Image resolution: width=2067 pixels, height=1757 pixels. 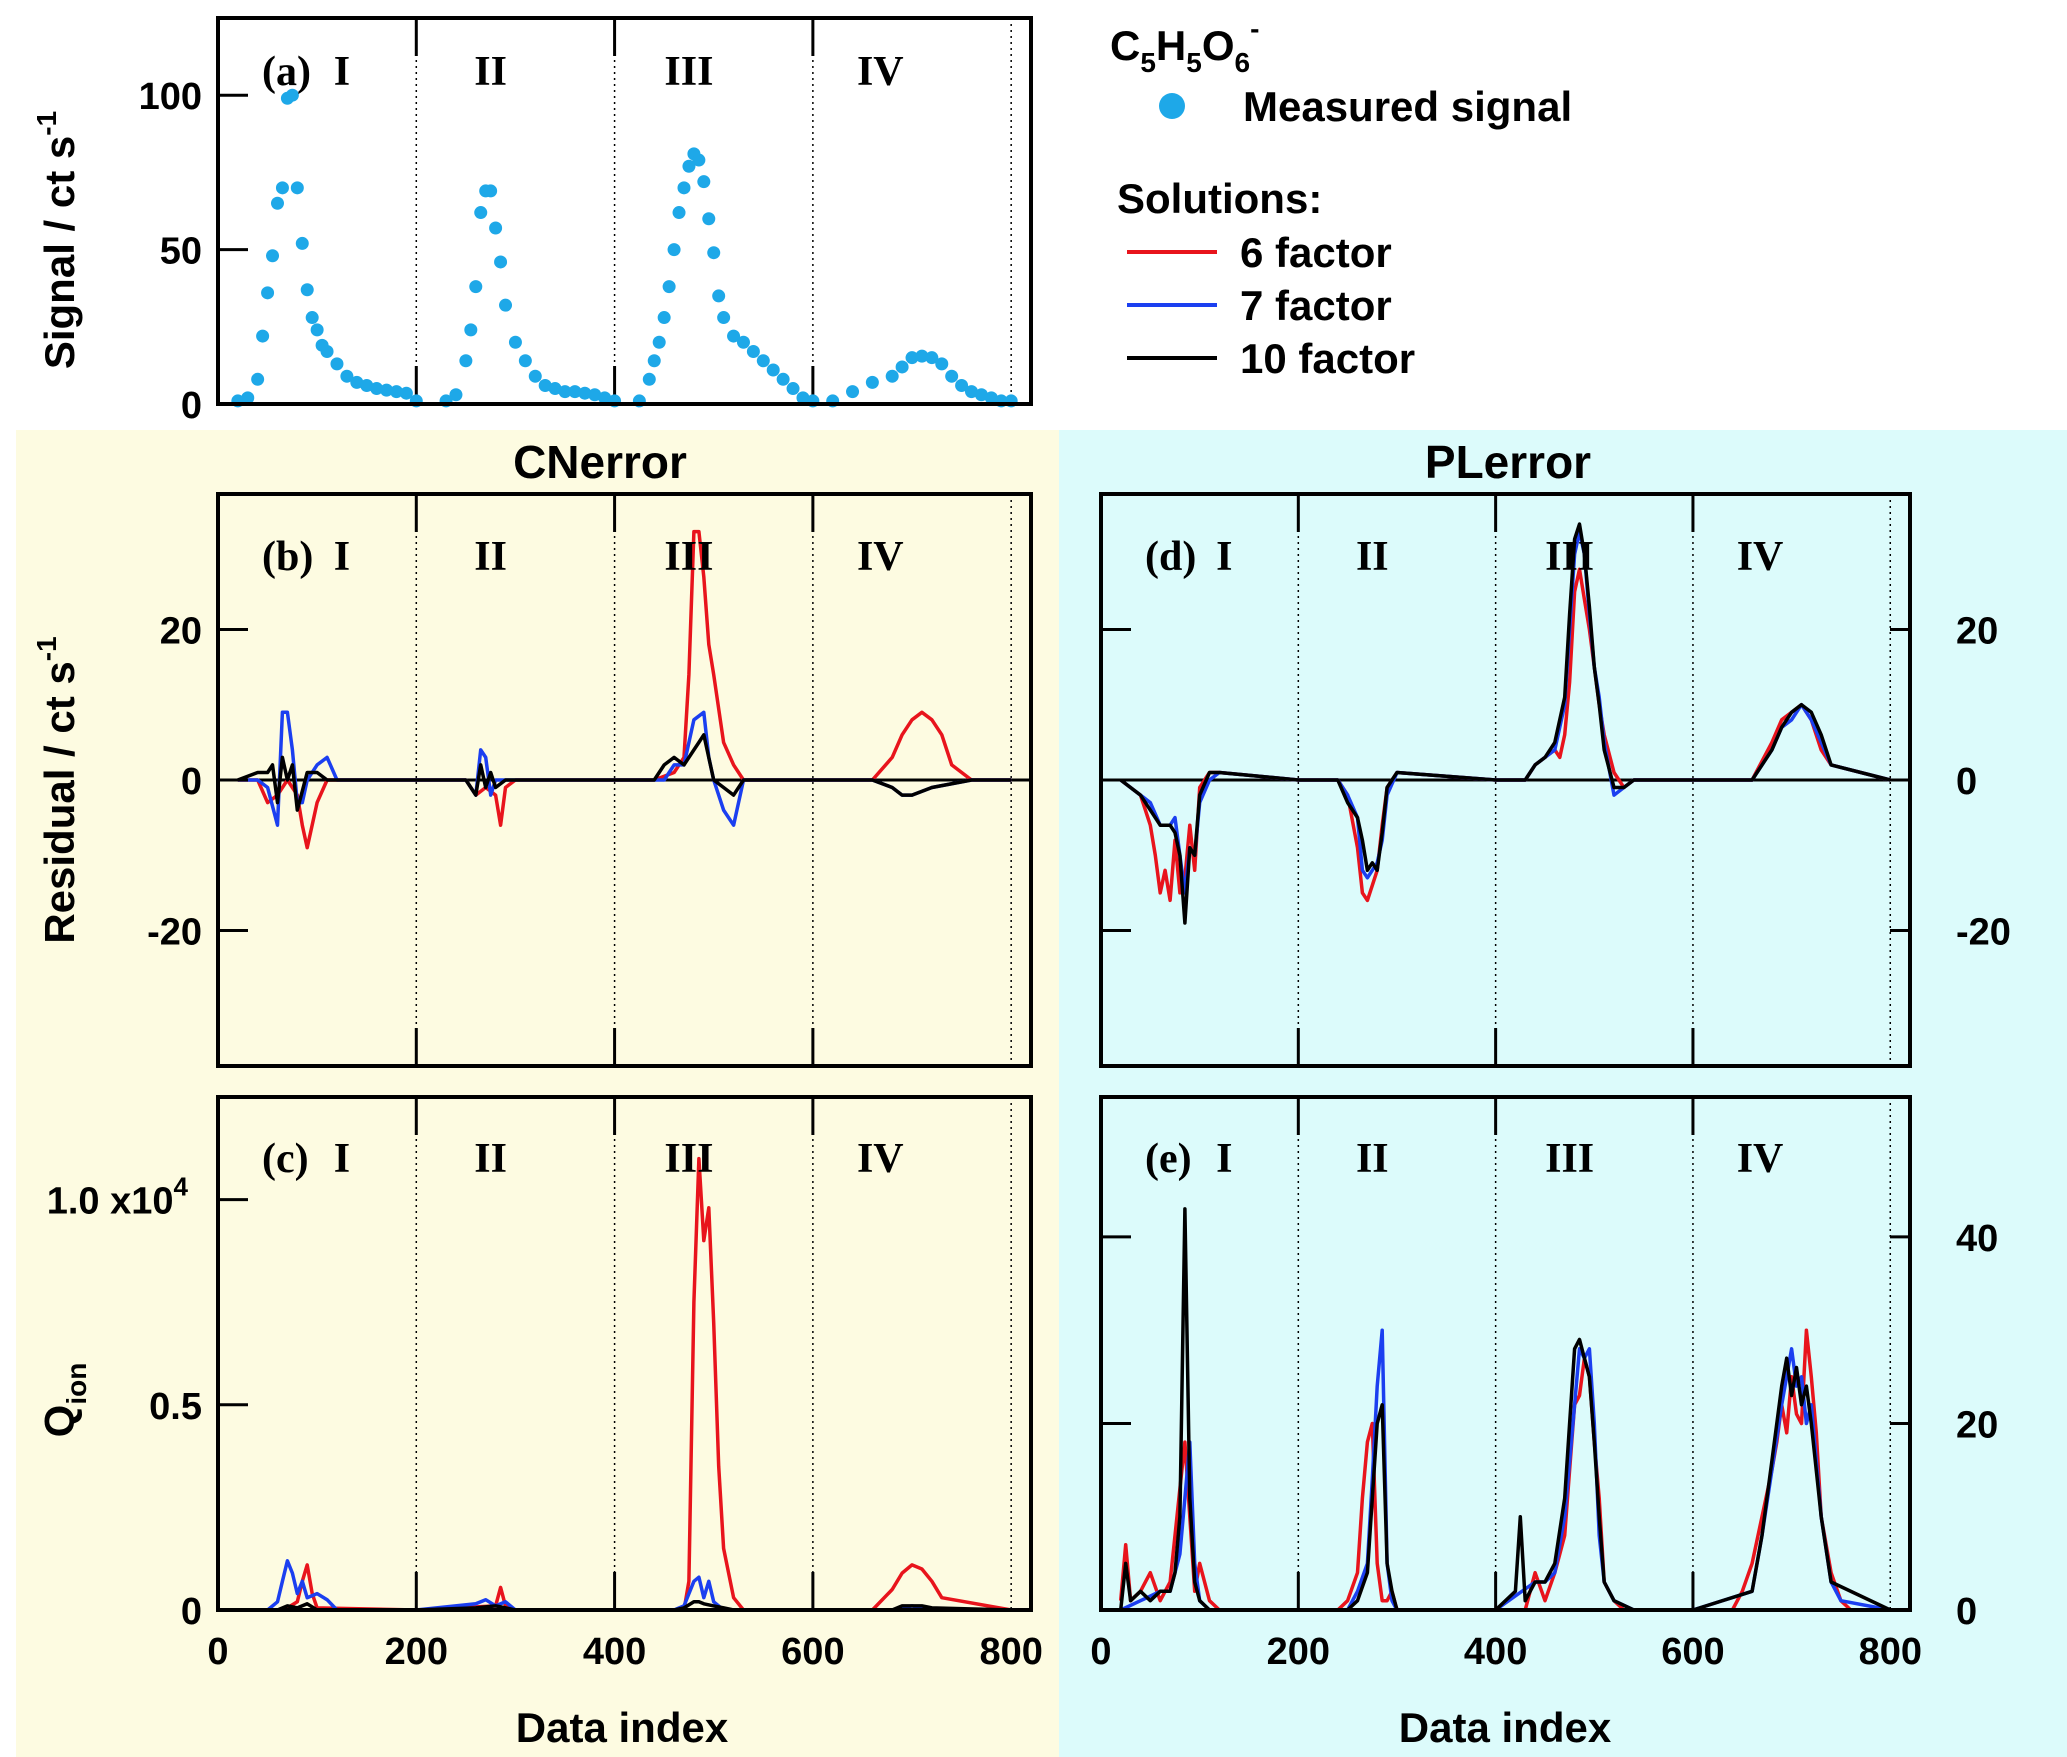 What do you see at coordinates (1977, 1239) in the screenshot?
I see `y-tick-label: 40` at bounding box center [1977, 1239].